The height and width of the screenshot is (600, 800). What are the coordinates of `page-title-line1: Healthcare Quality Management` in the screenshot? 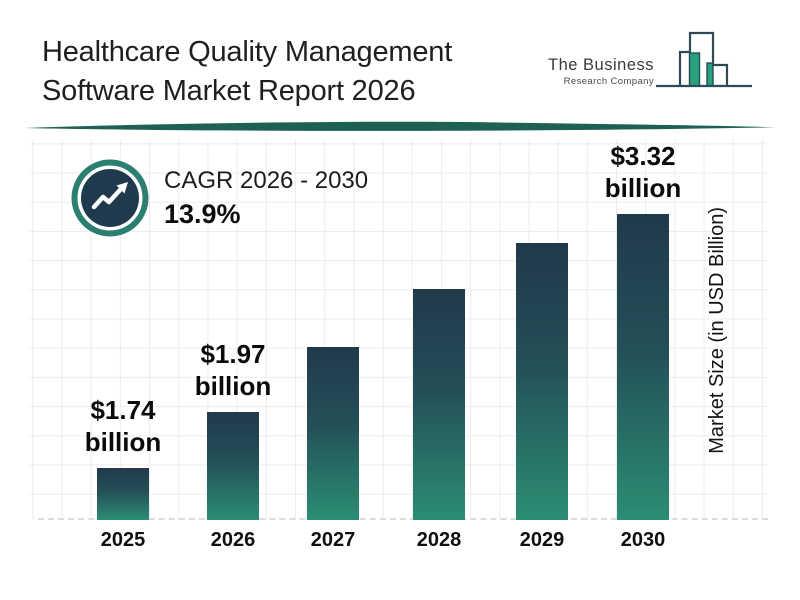 It's located at (247, 52).